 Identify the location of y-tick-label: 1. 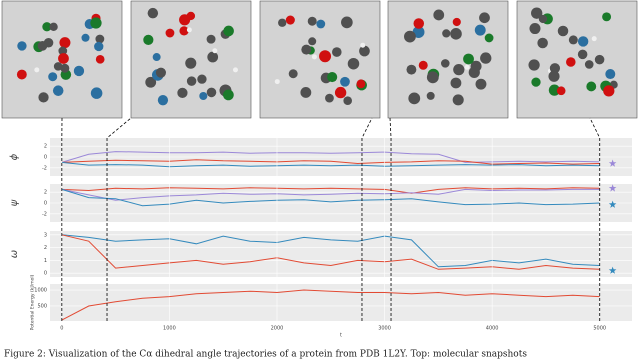
(45, 261).